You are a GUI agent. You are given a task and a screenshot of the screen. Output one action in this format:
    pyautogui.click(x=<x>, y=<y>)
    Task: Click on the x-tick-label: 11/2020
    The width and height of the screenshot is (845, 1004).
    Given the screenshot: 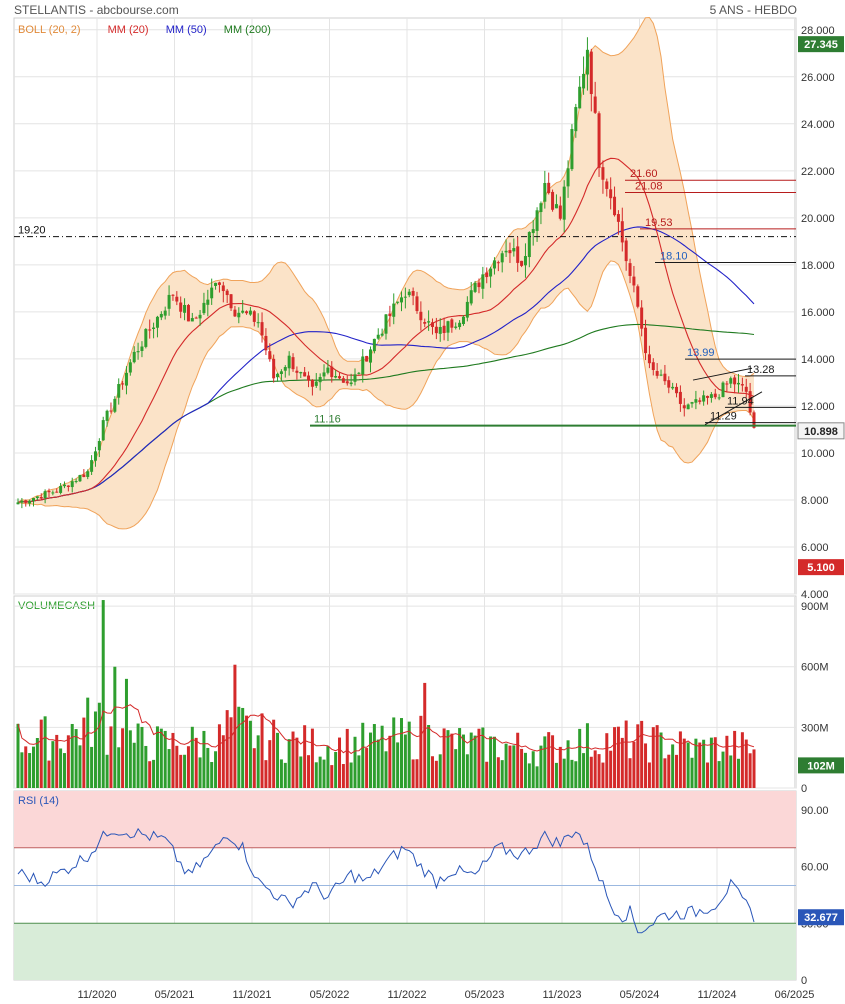 What is the action you would take?
    pyautogui.click(x=97, y=995)
    